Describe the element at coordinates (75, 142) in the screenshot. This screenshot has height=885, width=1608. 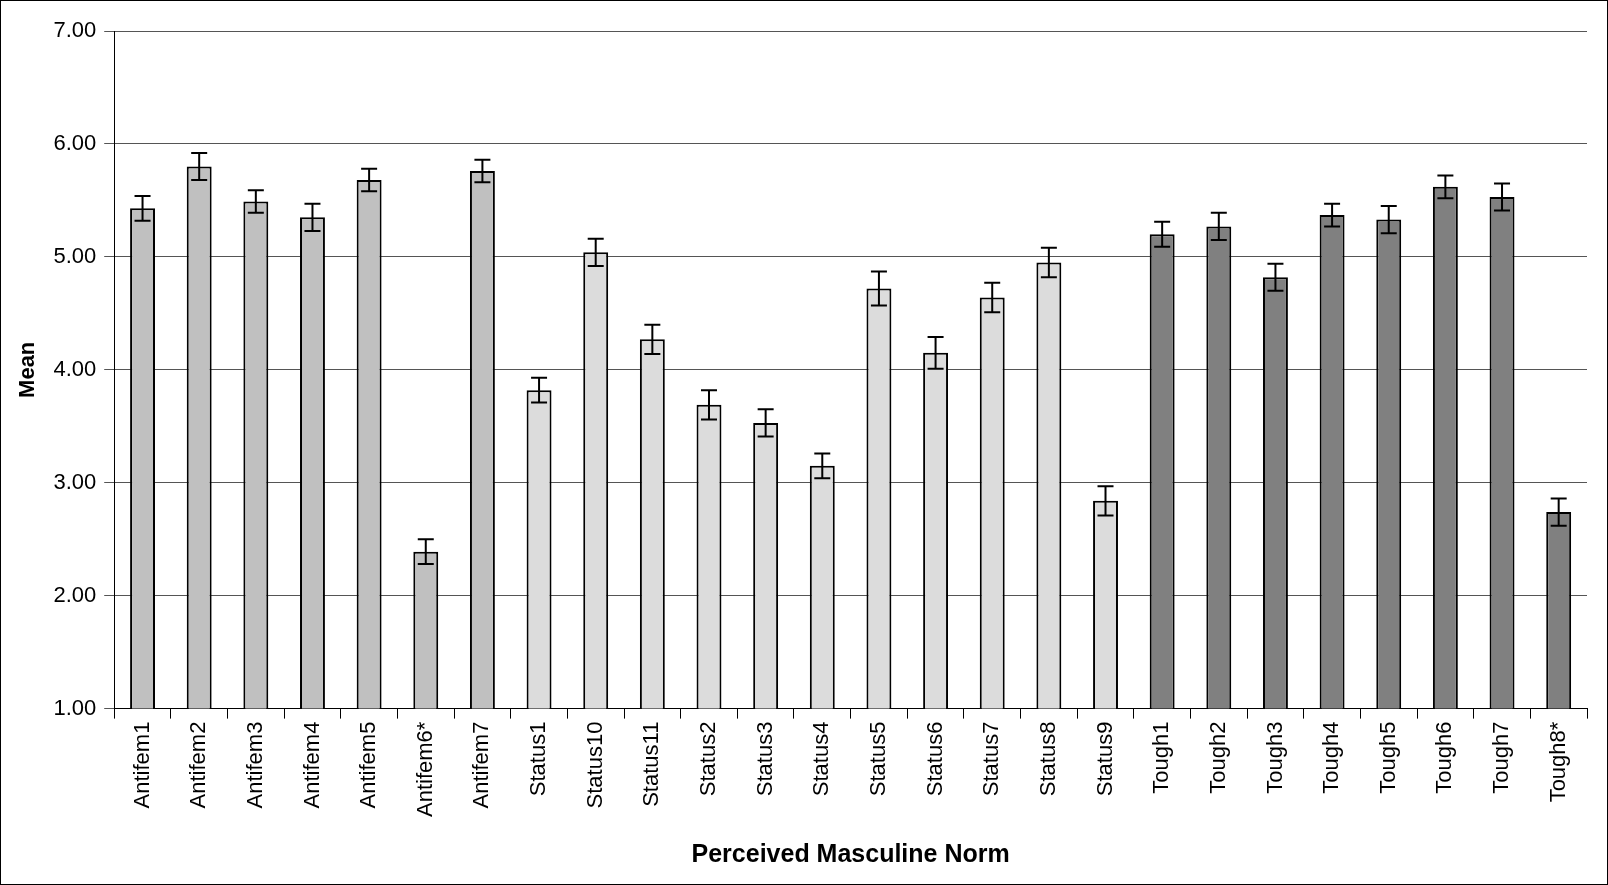
I see `y-tick-label: 6.00` at that location.